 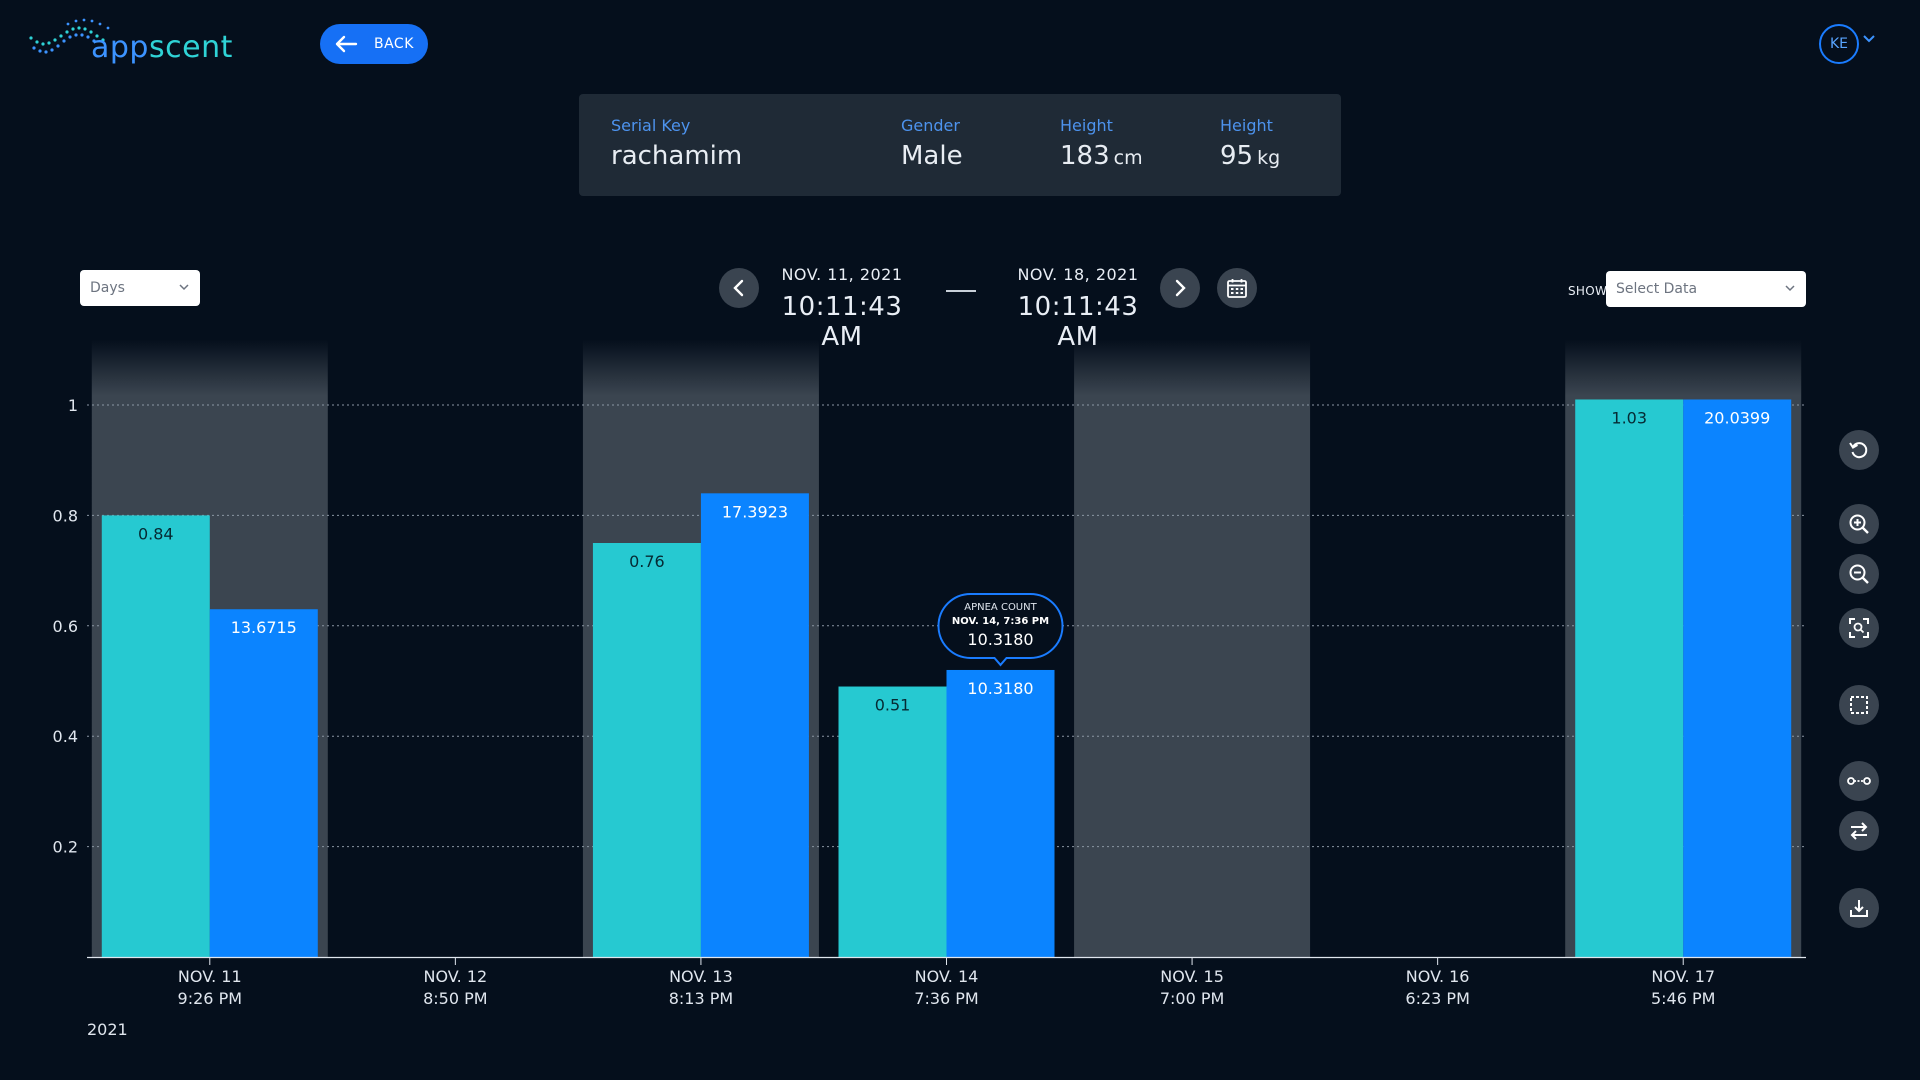 I want to click on weight-value: 95, so click(x=1237, y=156).